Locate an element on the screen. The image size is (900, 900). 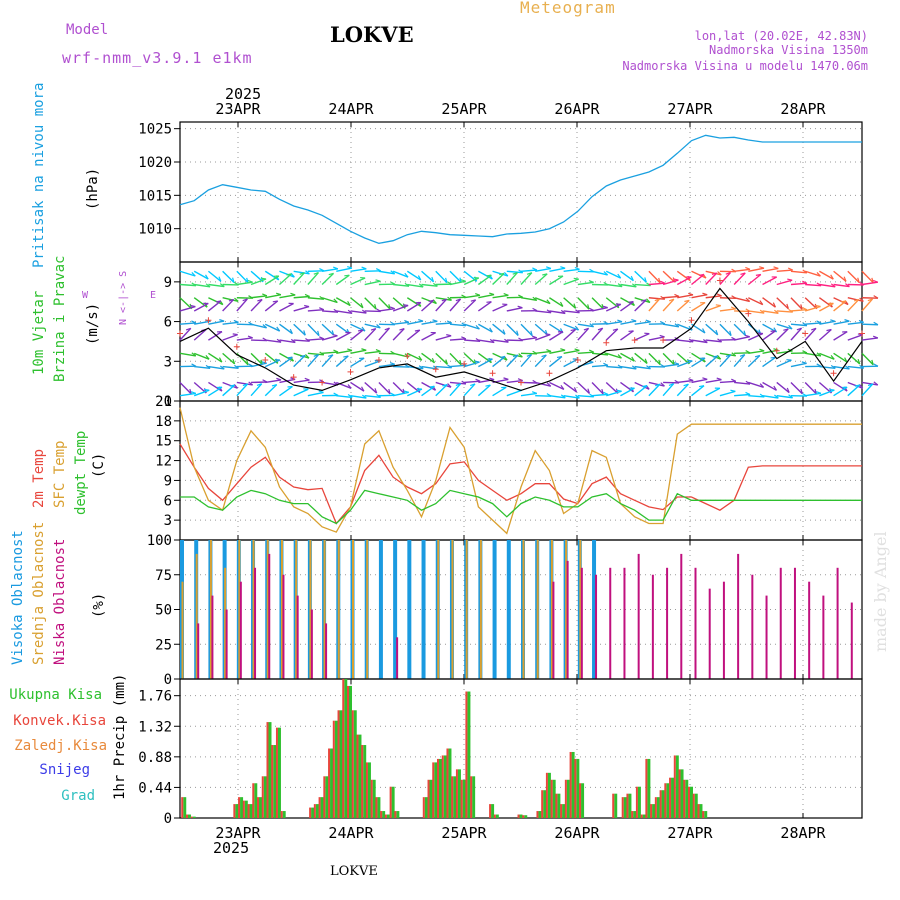
panel-frame is located at coordinates (521, 748).